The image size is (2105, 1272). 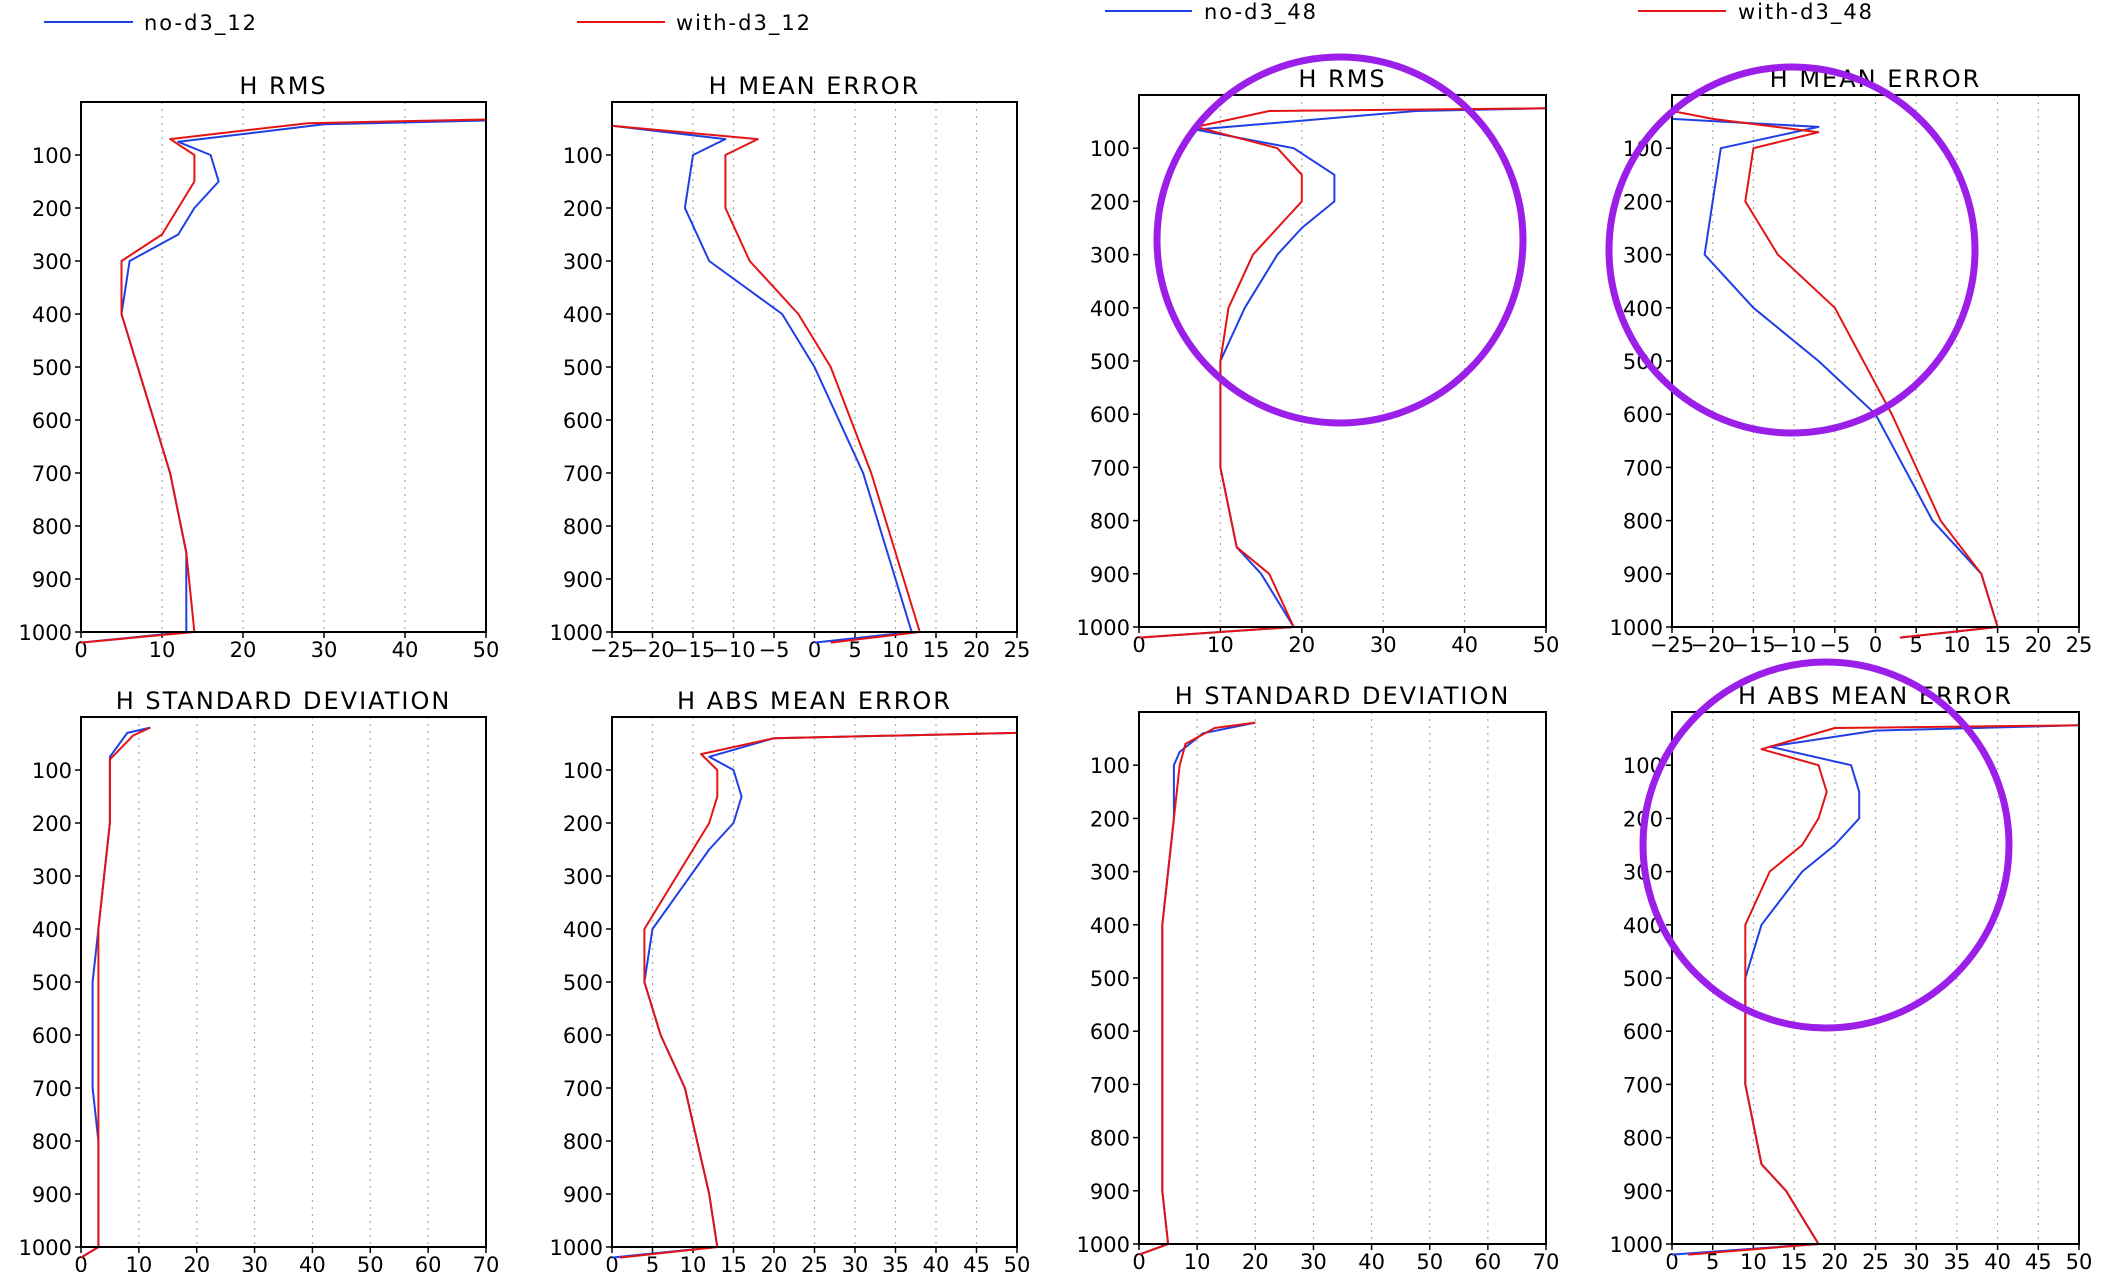 What do you see at coordinates (1261, 12) in the screenshot?
I see `legend-label: no-d3_48` at bounding box center [1261, 12].